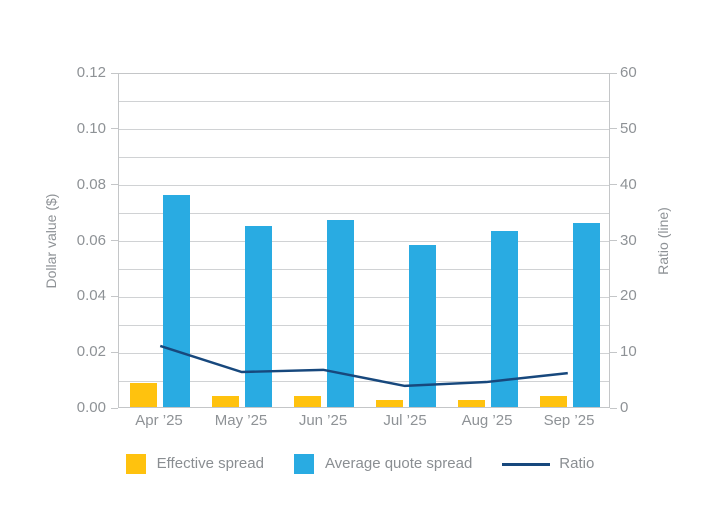 This screenshot has width=720, height=524. I want to click on right-tick-label: 10, so click(628, 352).